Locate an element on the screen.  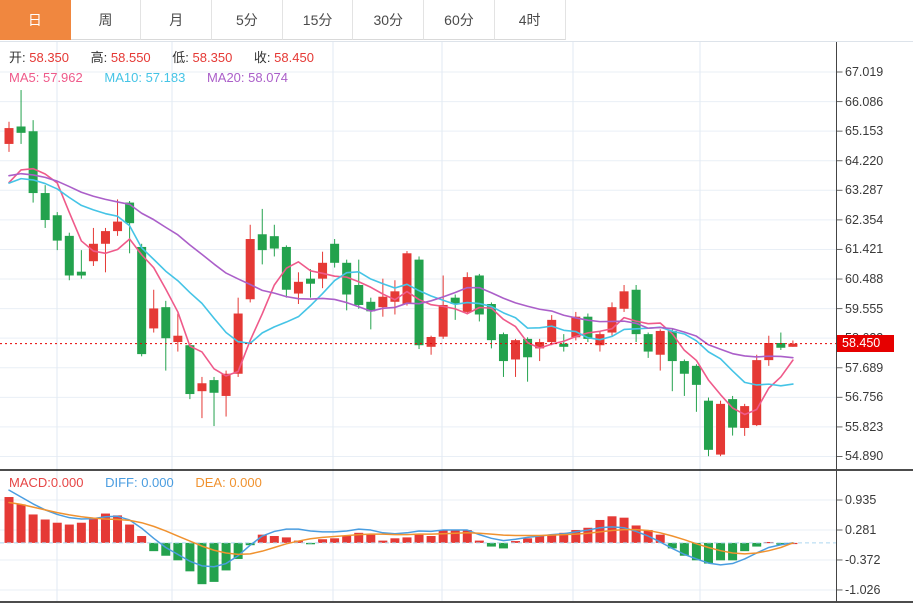
last-price-badge: 58.450 is located at coordinates (865, 344).